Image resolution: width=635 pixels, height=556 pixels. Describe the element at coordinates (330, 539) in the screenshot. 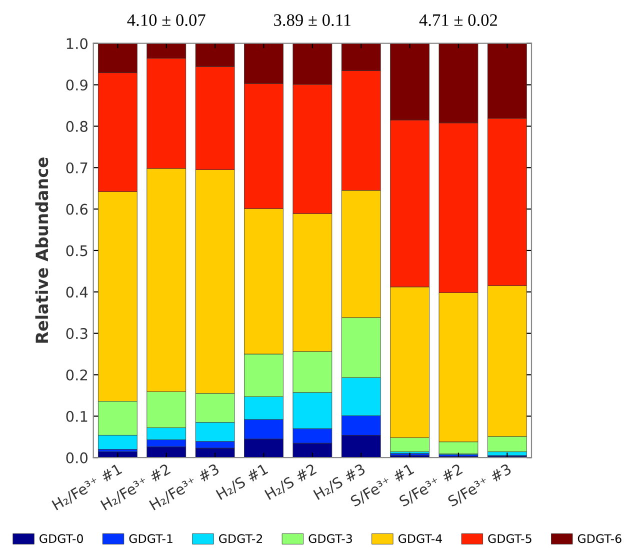

I see `legend-label: GDGT-3` at that location.